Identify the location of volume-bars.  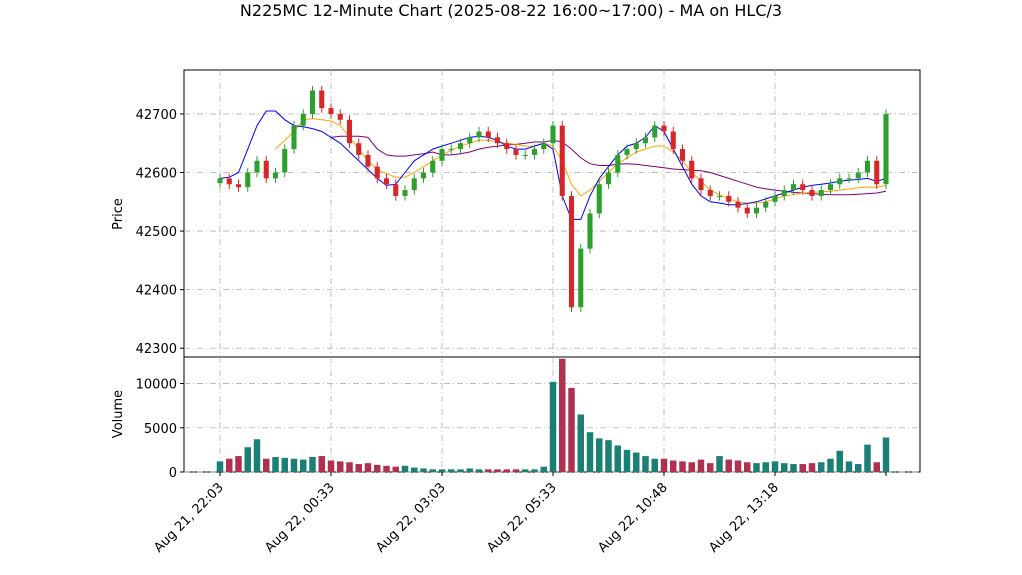
(553, 415).